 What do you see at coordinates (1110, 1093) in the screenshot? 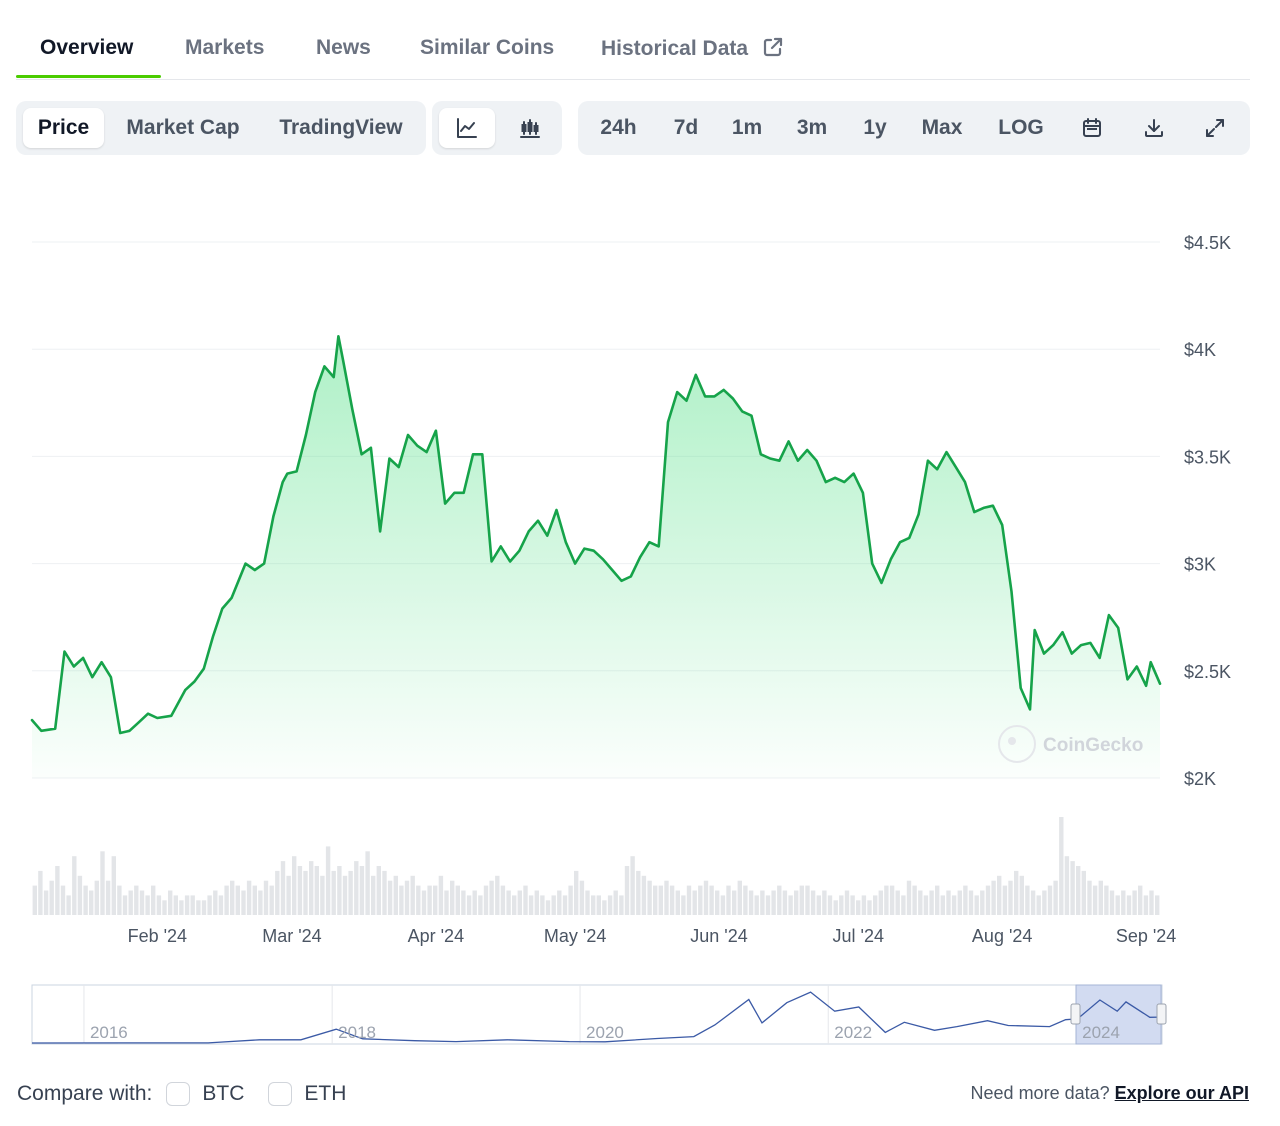
I see `api-promo: Need more data? Explore our API` at bounding box center [1110, 1093].